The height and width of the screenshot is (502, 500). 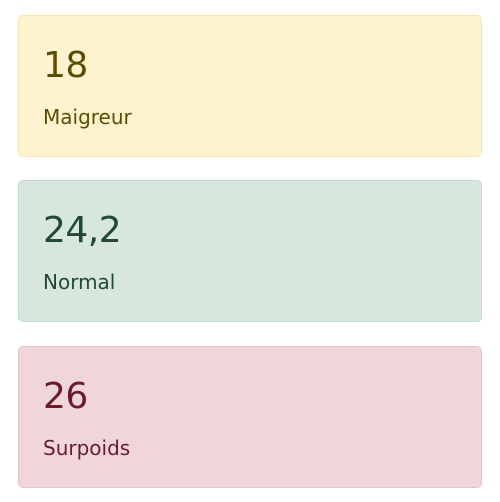 I want to click on card-value: 24,2, so click(x=82, y=230).